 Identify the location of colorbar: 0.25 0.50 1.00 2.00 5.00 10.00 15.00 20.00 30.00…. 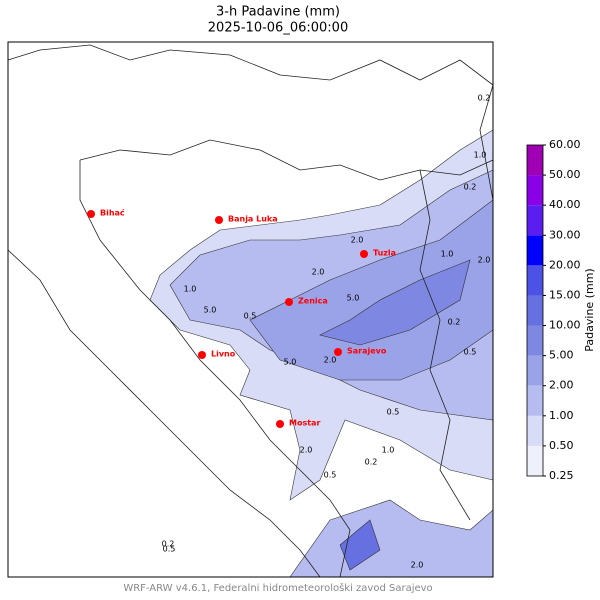
(553, 310).